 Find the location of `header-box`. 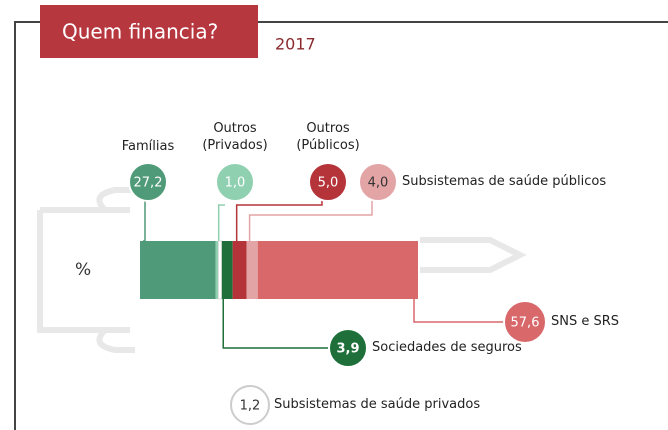

header-box is located at coordinates (149, 31).